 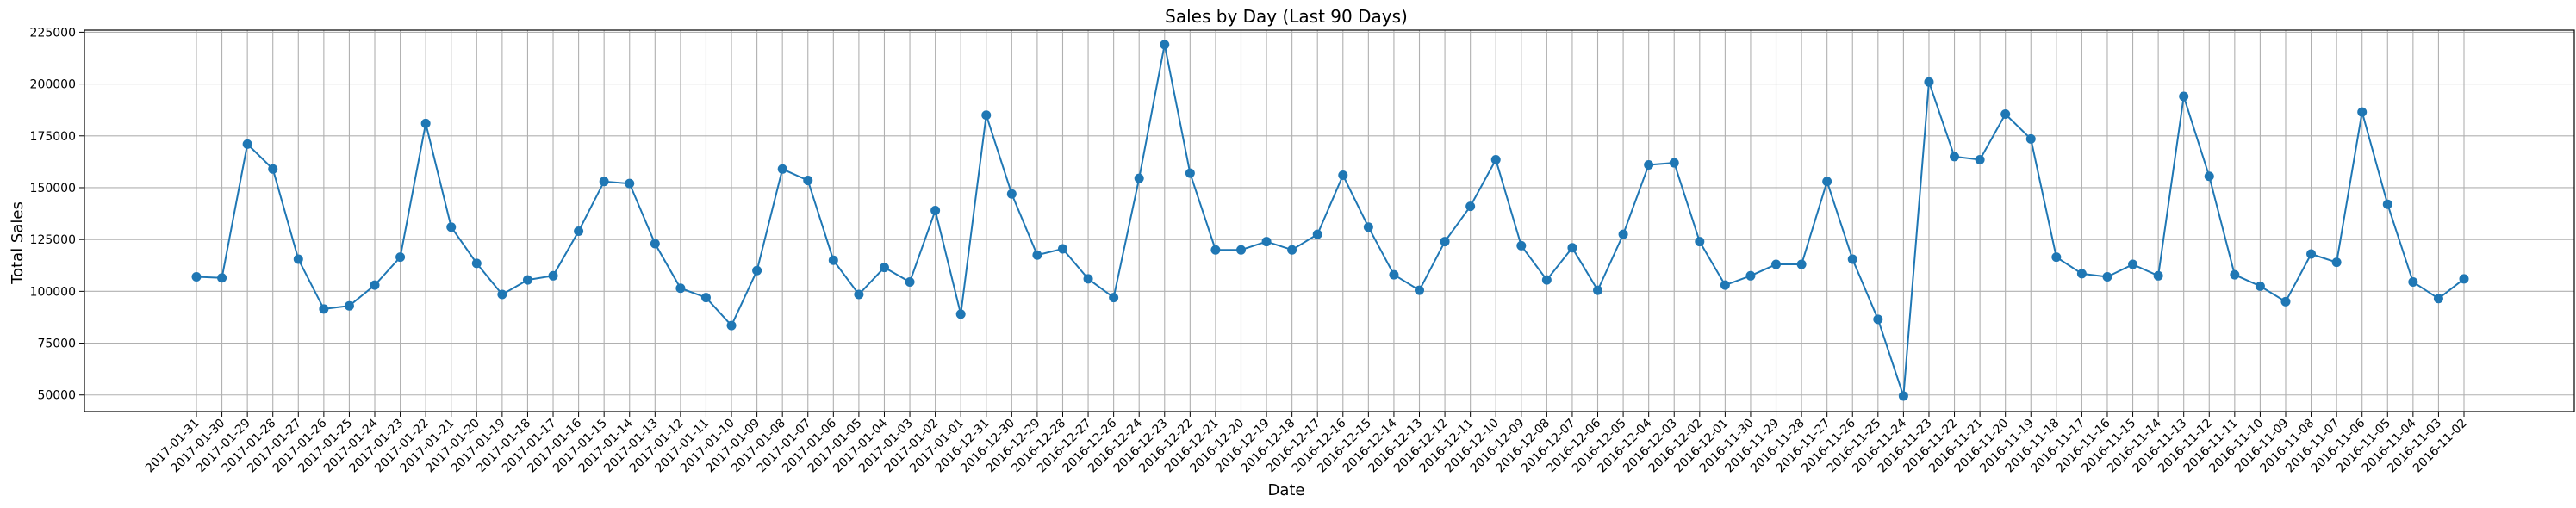 I want to click on y-tick-label: 100000, so click(x=53, y=292).